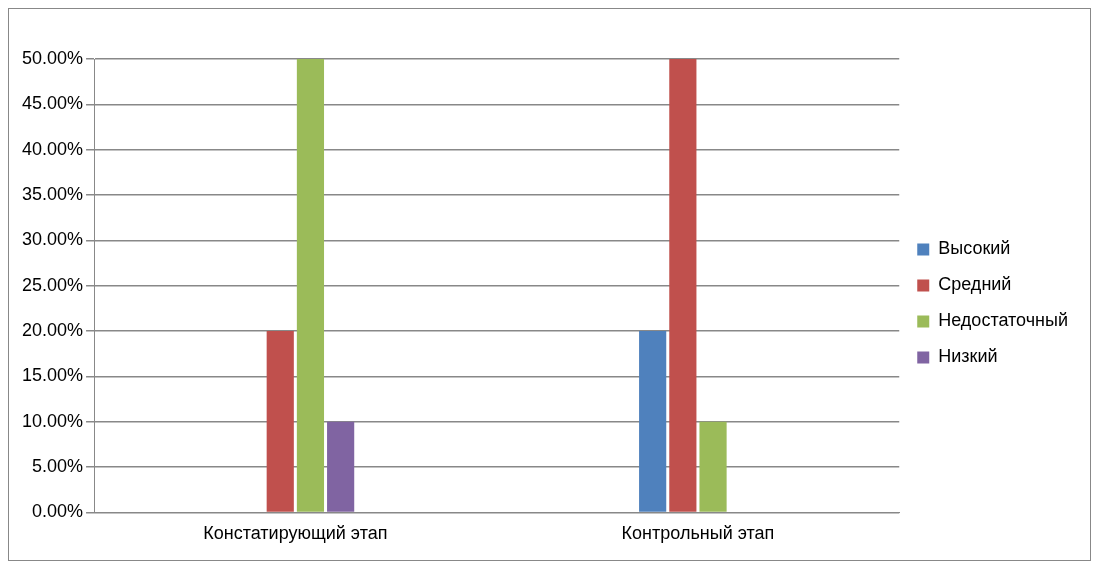  What do you see at coordinates (52, 193) in the screenshot?
I see `y-tick-label: 35.00%` at bounding box center [52, 193].